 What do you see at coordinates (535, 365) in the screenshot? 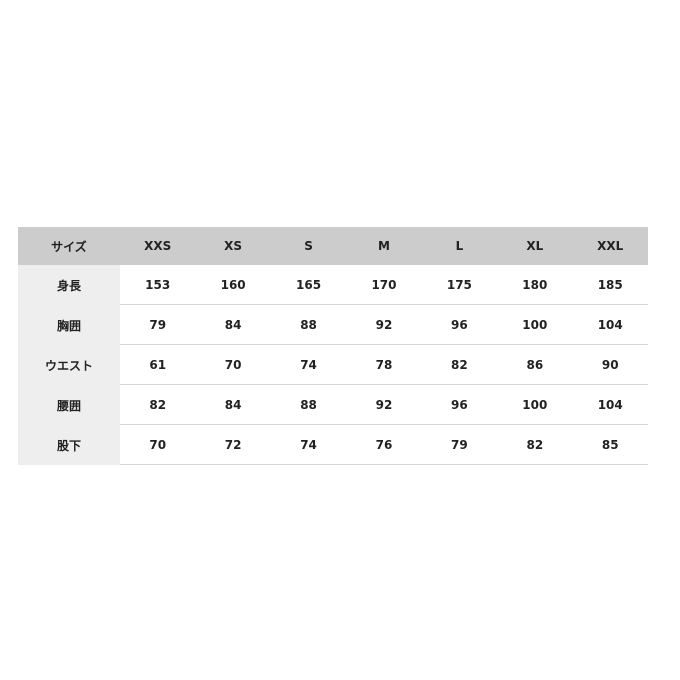
I see `table-cell: 86` at bounding box center [535, 365].